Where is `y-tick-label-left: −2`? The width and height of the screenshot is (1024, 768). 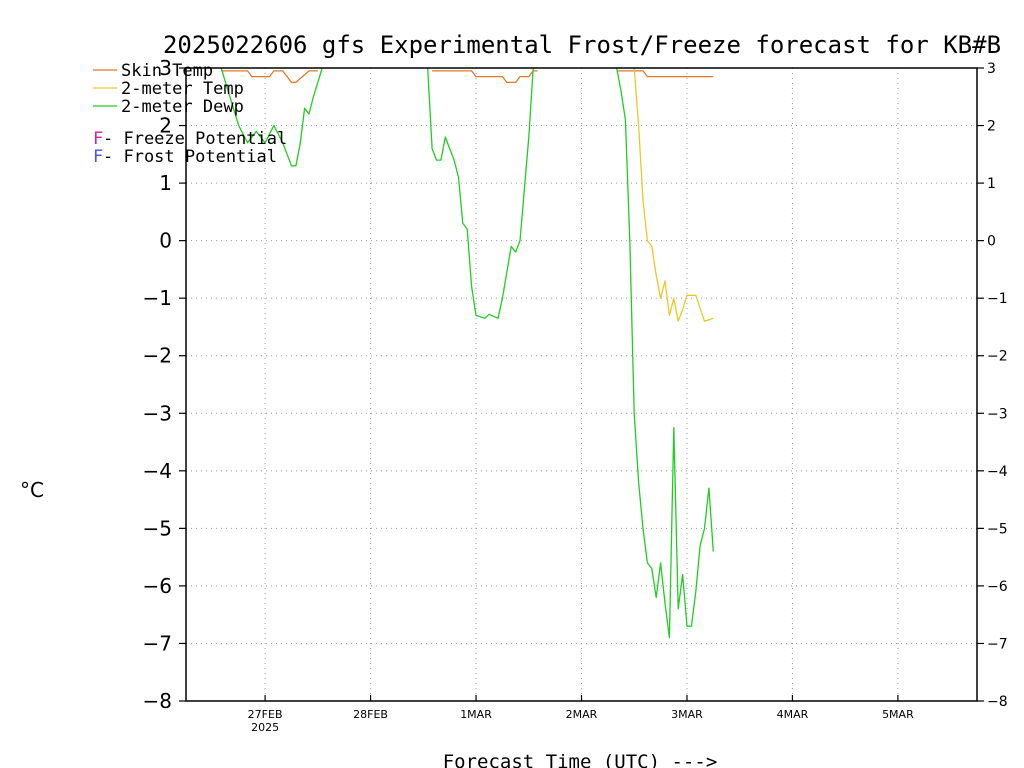
y-tick-label-left: −2 is located at coordinates (157, 356).